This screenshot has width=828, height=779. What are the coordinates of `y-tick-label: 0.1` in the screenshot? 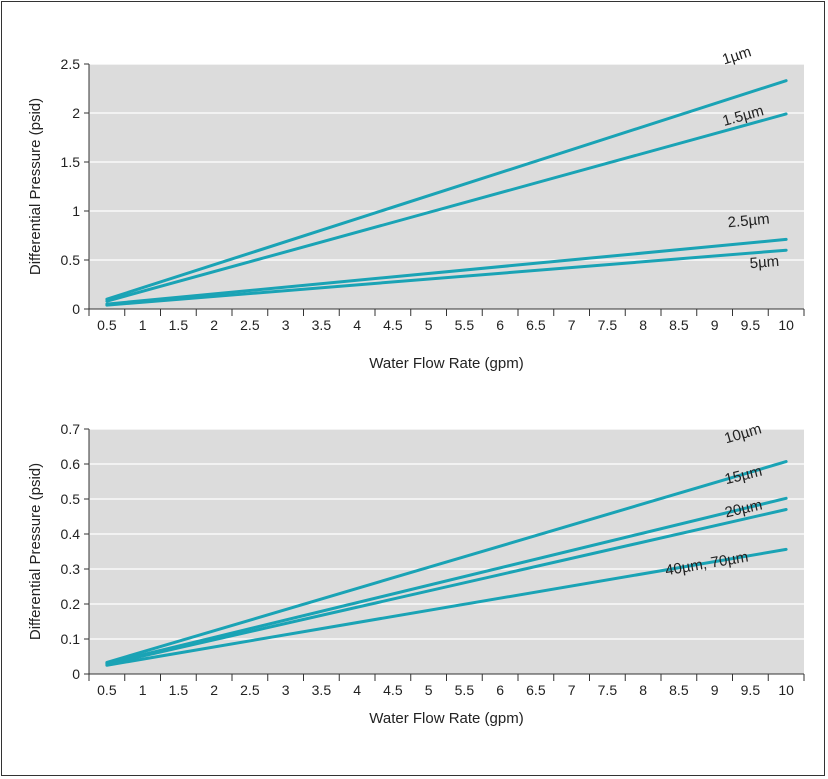 It's located at (71, 639).